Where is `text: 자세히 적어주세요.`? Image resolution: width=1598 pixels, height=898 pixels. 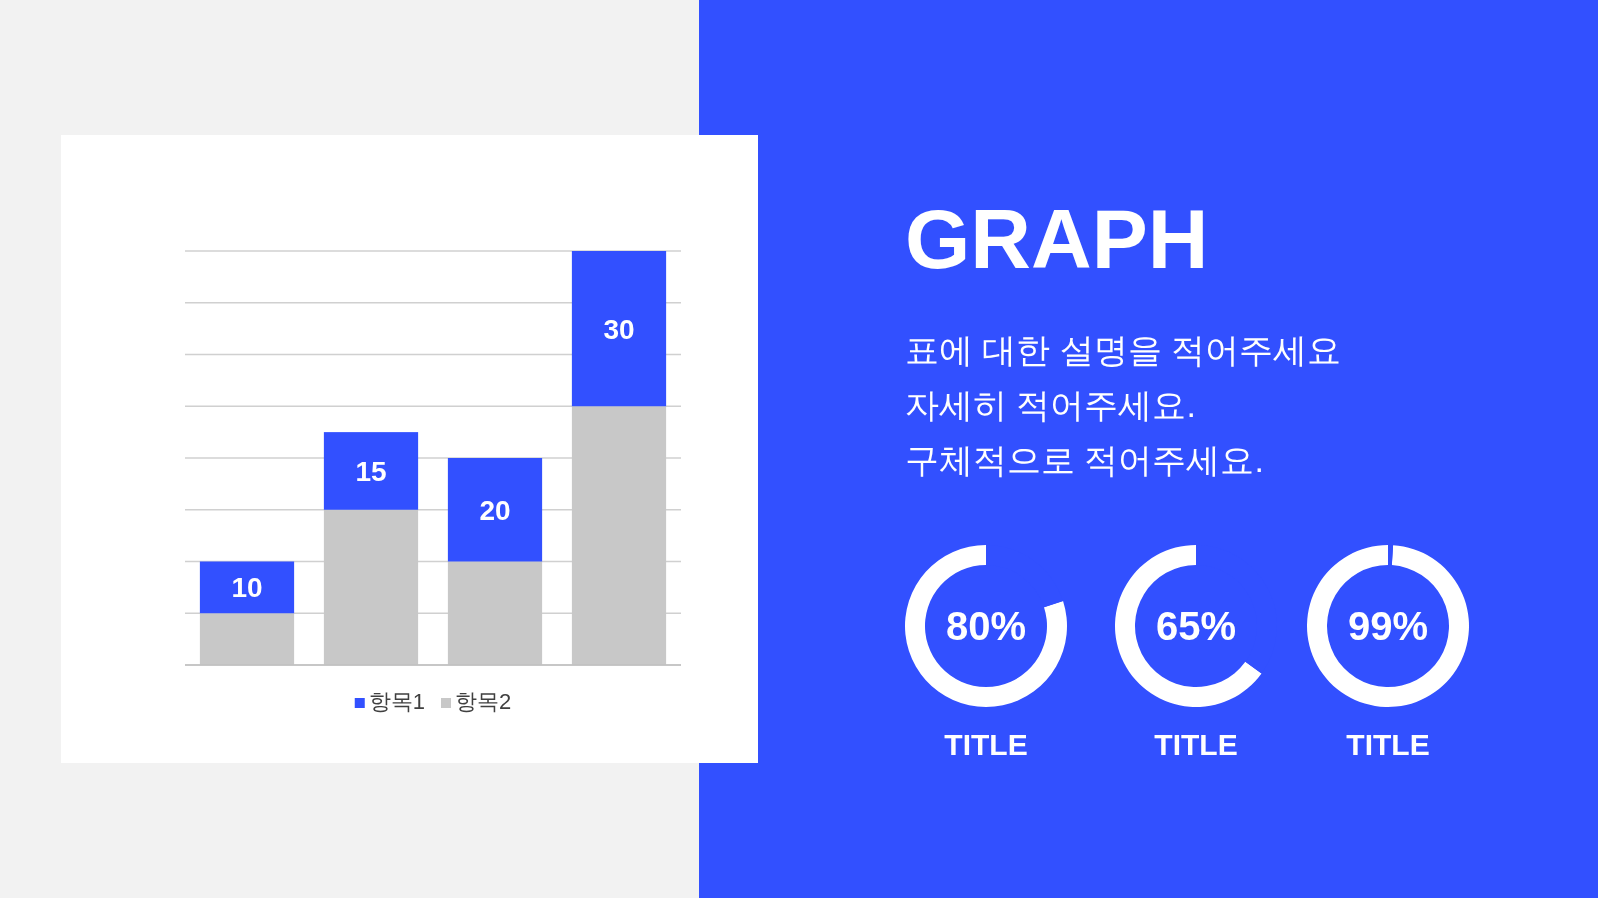
text: 자세히 적어주세요. is located at coordinates (1050, 405).